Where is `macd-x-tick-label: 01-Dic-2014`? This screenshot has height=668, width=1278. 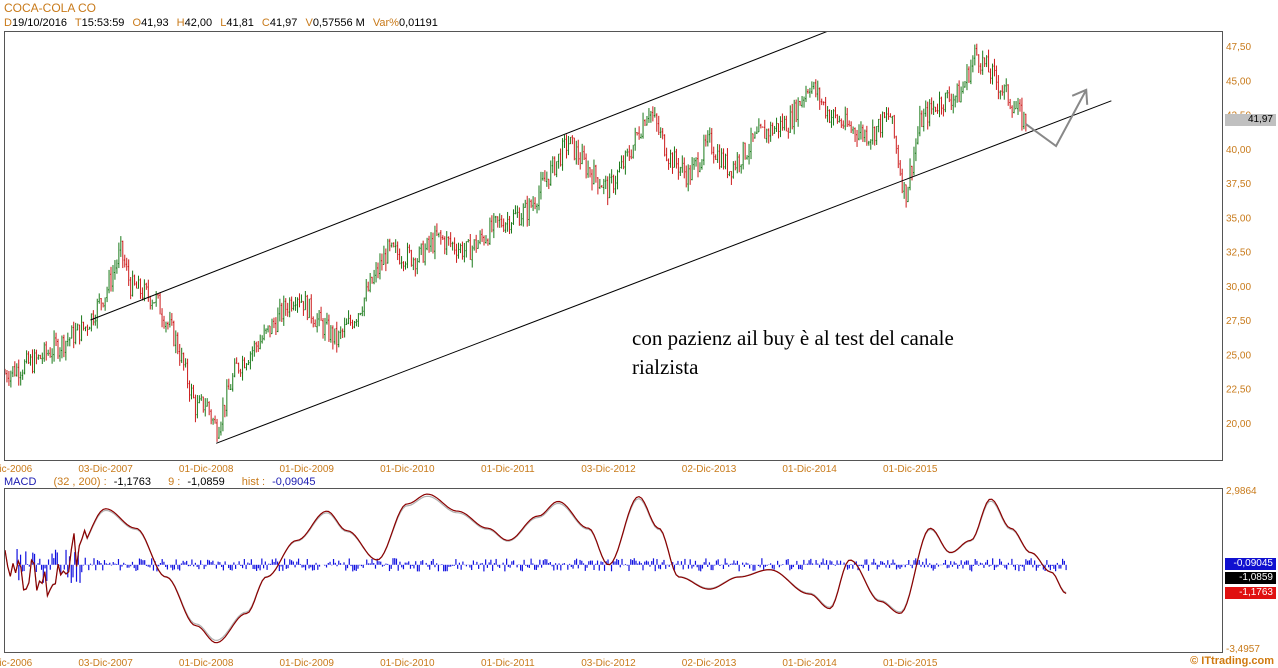 macd-x-tick-label: 01-Dic-2014 is located at coordinates (809, 663).